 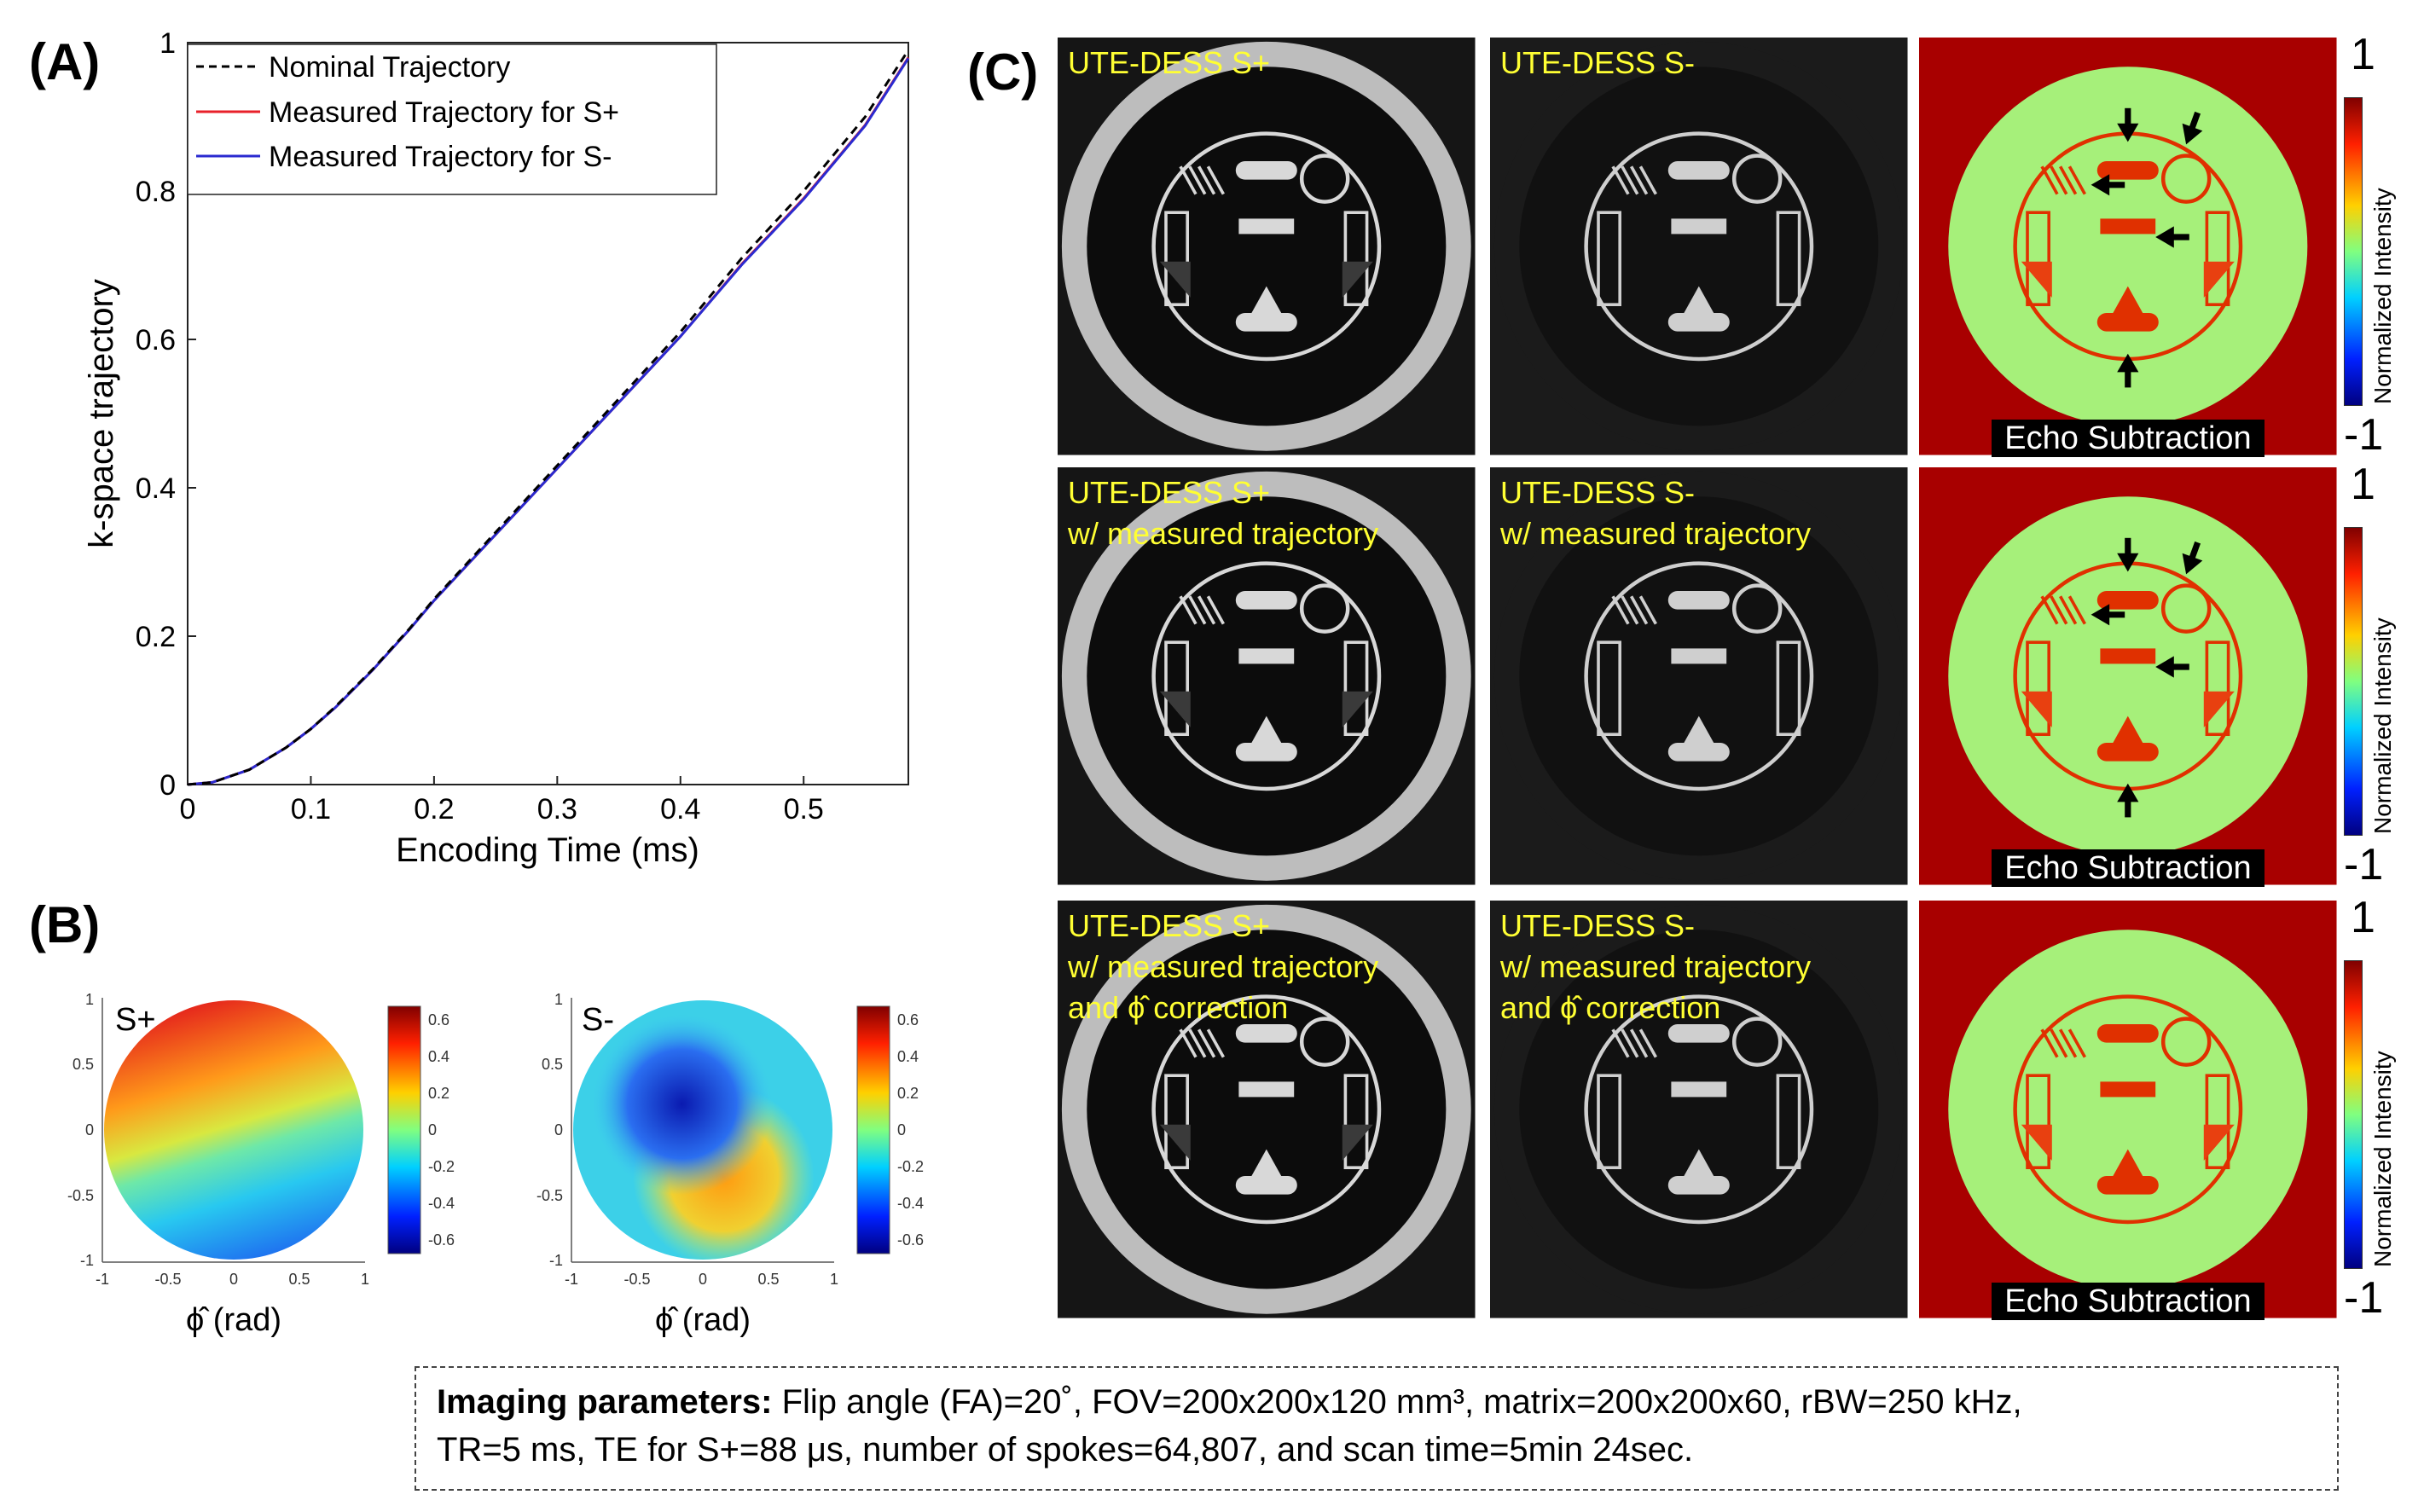 I want to click on y-tick-label: 0, so click(x=167, y=785).